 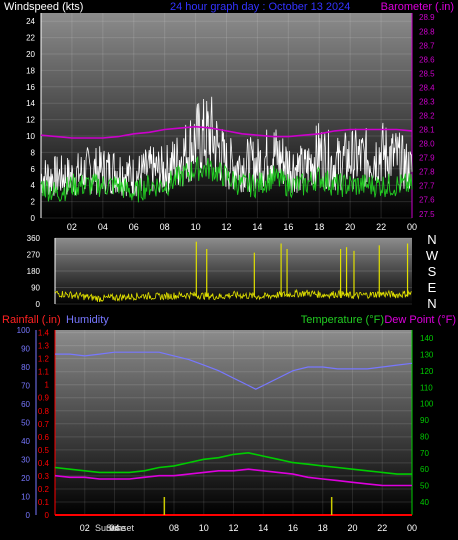 I want to click on humidity-label: Humidity, so click(x=87, y=320).